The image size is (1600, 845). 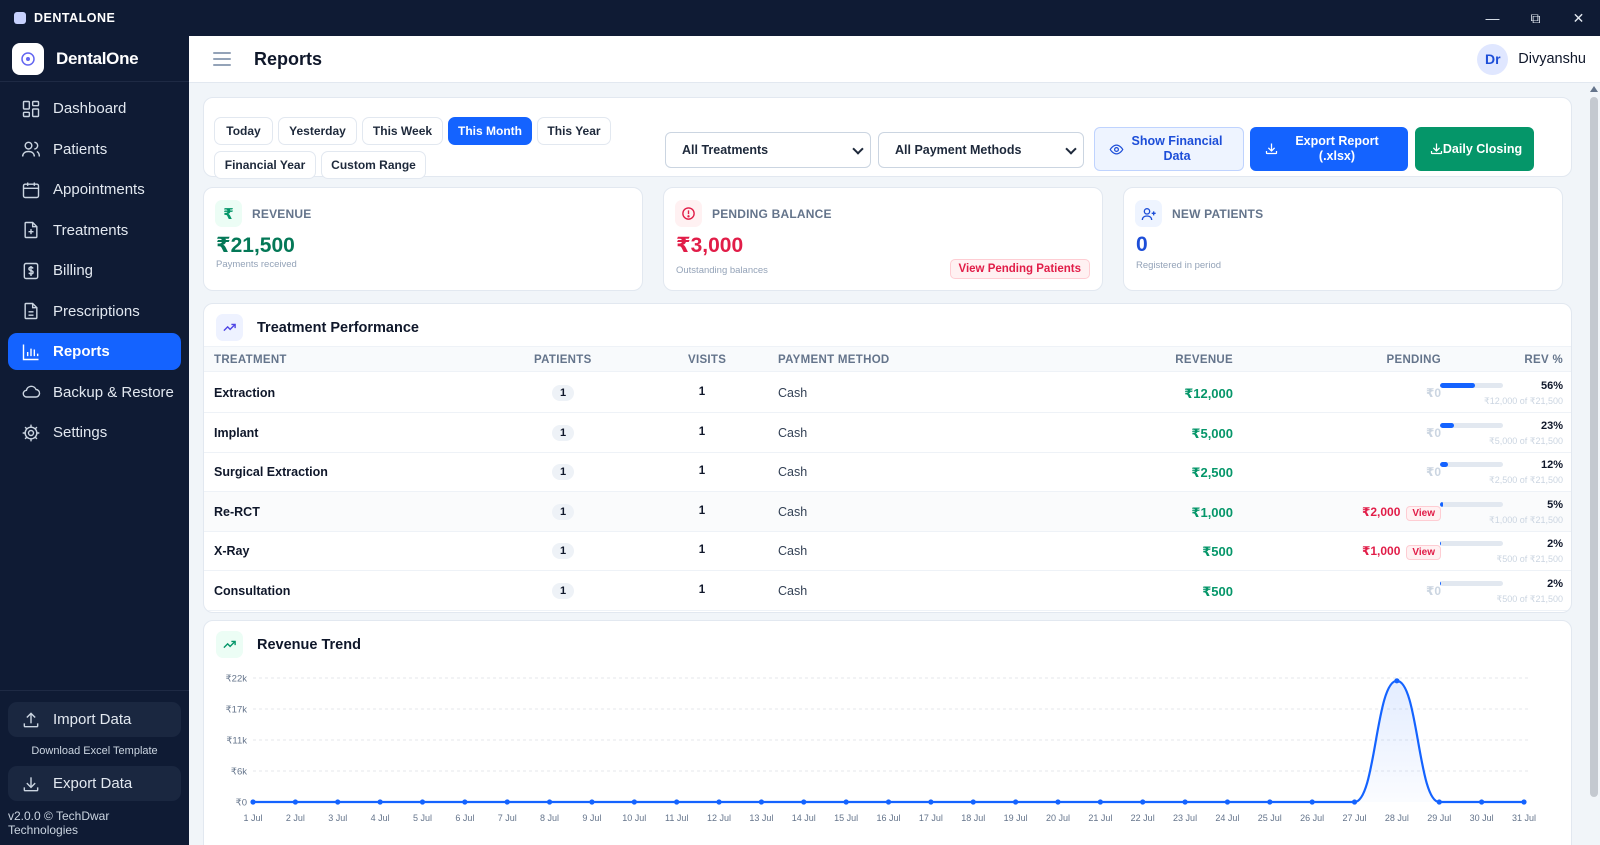 What do you see at coordinates (31, 230) in the screenshot?
I see `file-plus-icon` at bounding box center [31, 230].